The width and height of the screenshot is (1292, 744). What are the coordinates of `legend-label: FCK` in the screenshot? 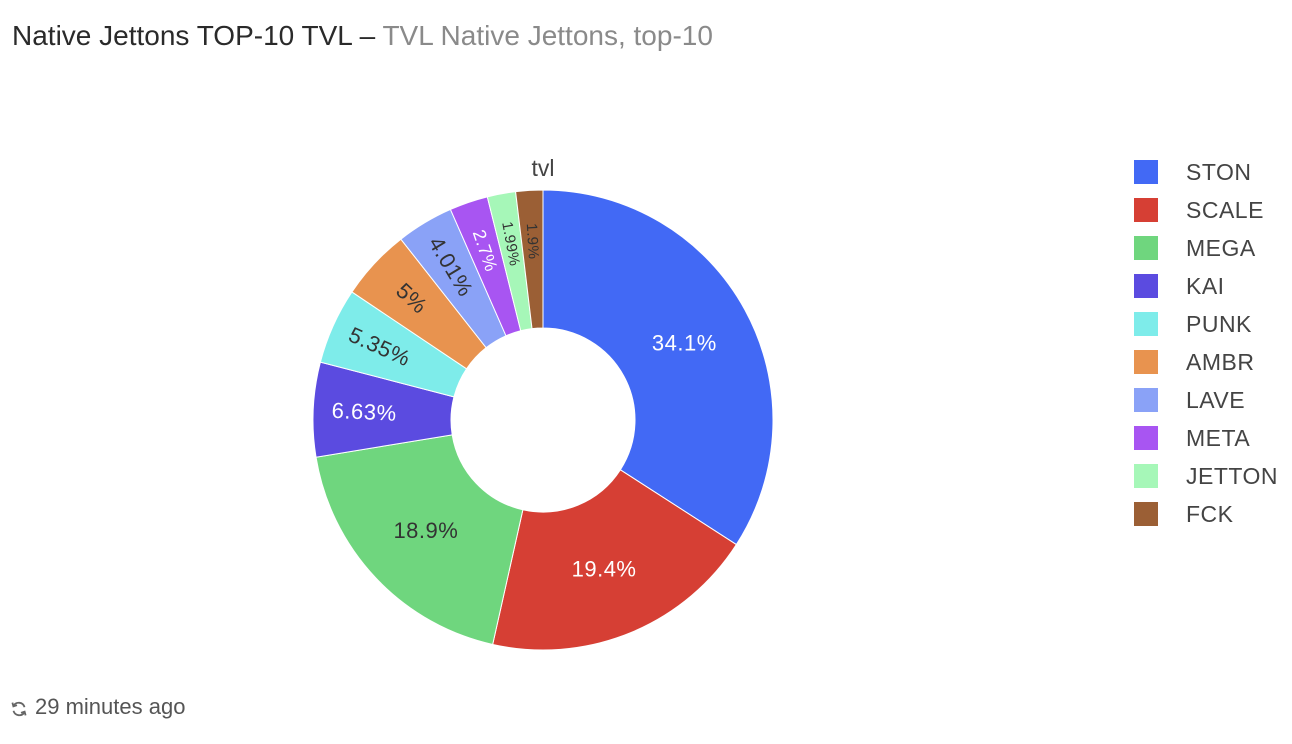 It's located at (1210, 513).